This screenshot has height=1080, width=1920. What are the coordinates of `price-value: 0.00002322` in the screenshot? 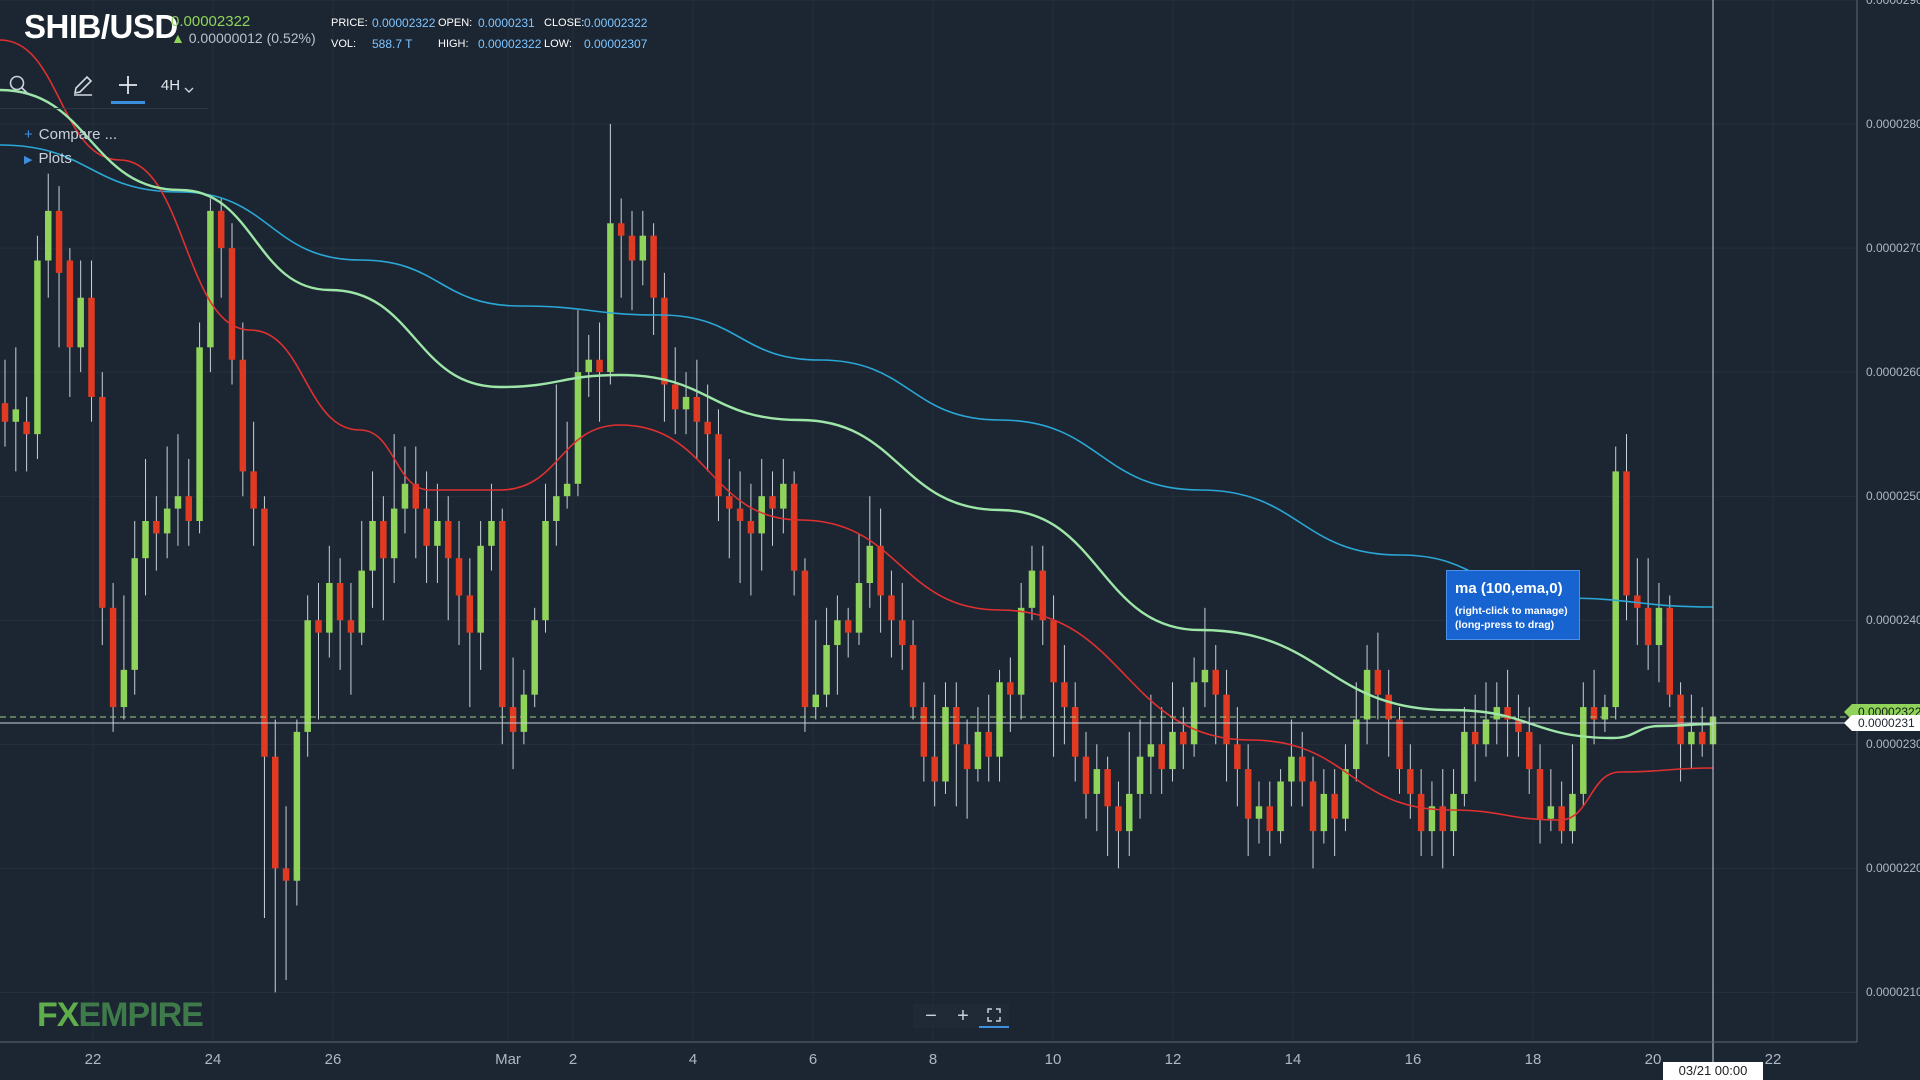 It's located at (404, 23).